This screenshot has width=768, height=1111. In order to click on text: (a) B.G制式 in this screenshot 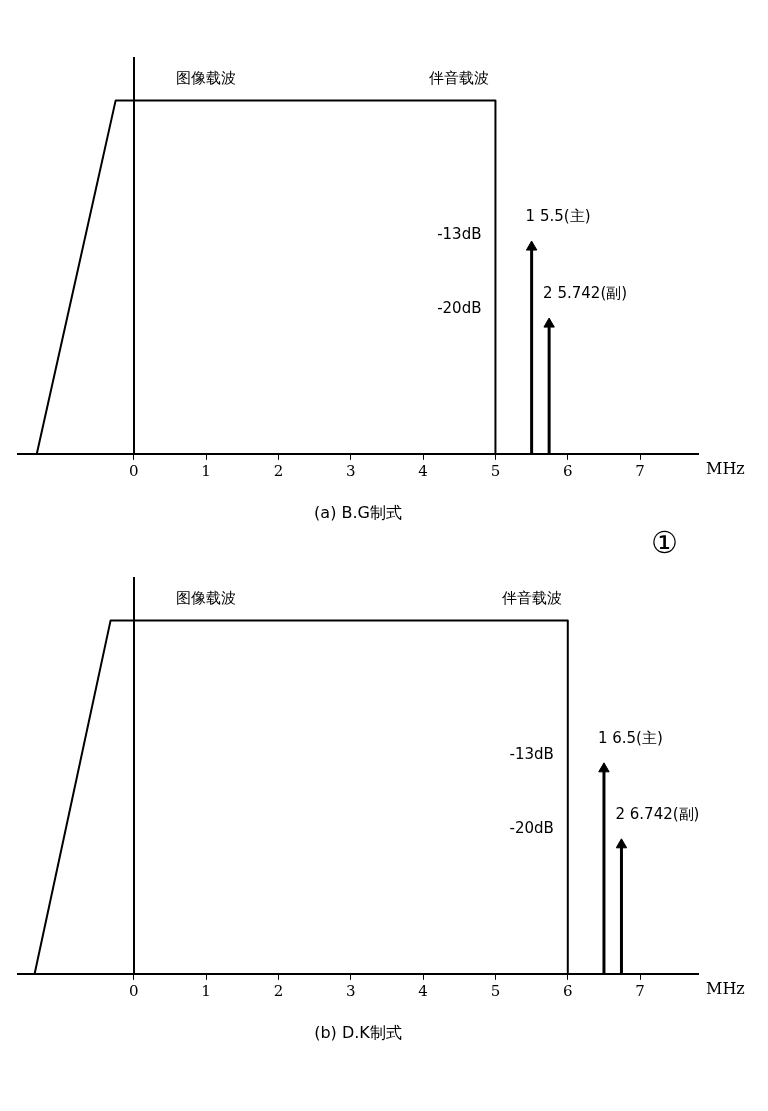, I will do `click(358, 512)`.